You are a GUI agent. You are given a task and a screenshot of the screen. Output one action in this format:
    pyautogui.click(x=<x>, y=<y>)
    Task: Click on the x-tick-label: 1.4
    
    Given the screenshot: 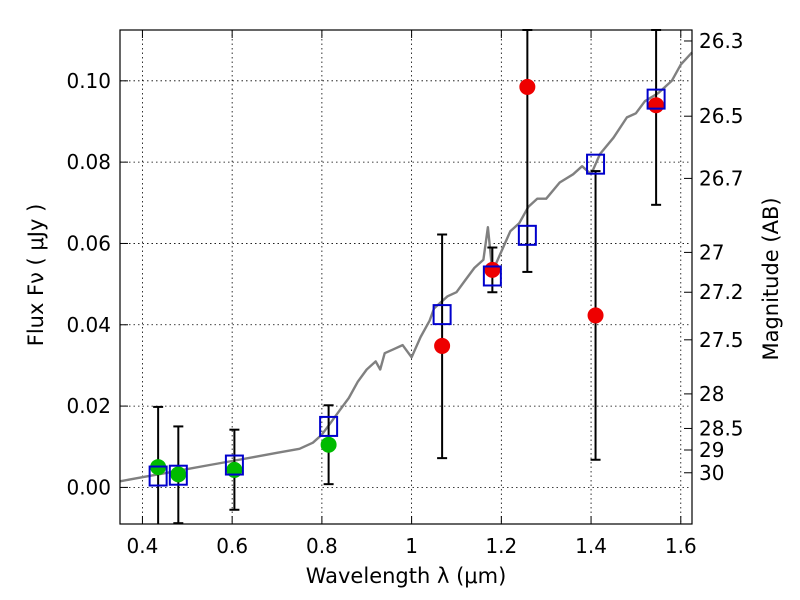 What is the action you would take?
    pyautogui.click(x=591, y=546)
    